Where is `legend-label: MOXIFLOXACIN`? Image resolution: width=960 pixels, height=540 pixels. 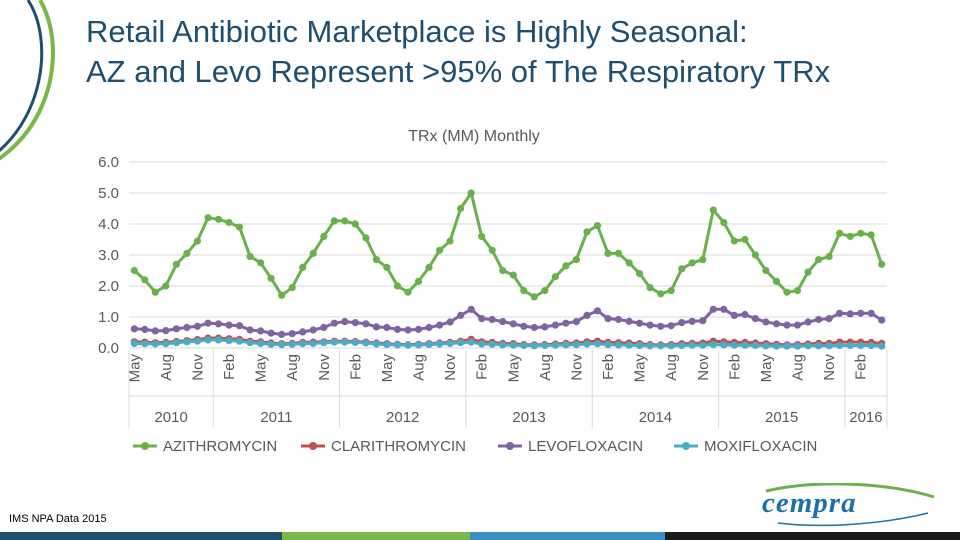
legend-label: MOXIFLOXACIN is located at coordinates (760, 446).